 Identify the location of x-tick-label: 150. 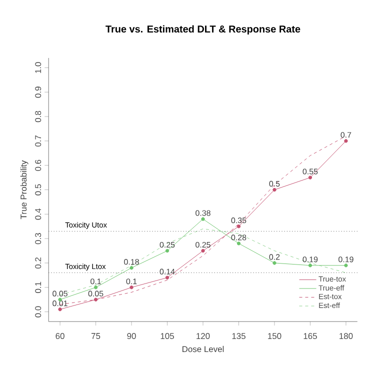
(275, 336).